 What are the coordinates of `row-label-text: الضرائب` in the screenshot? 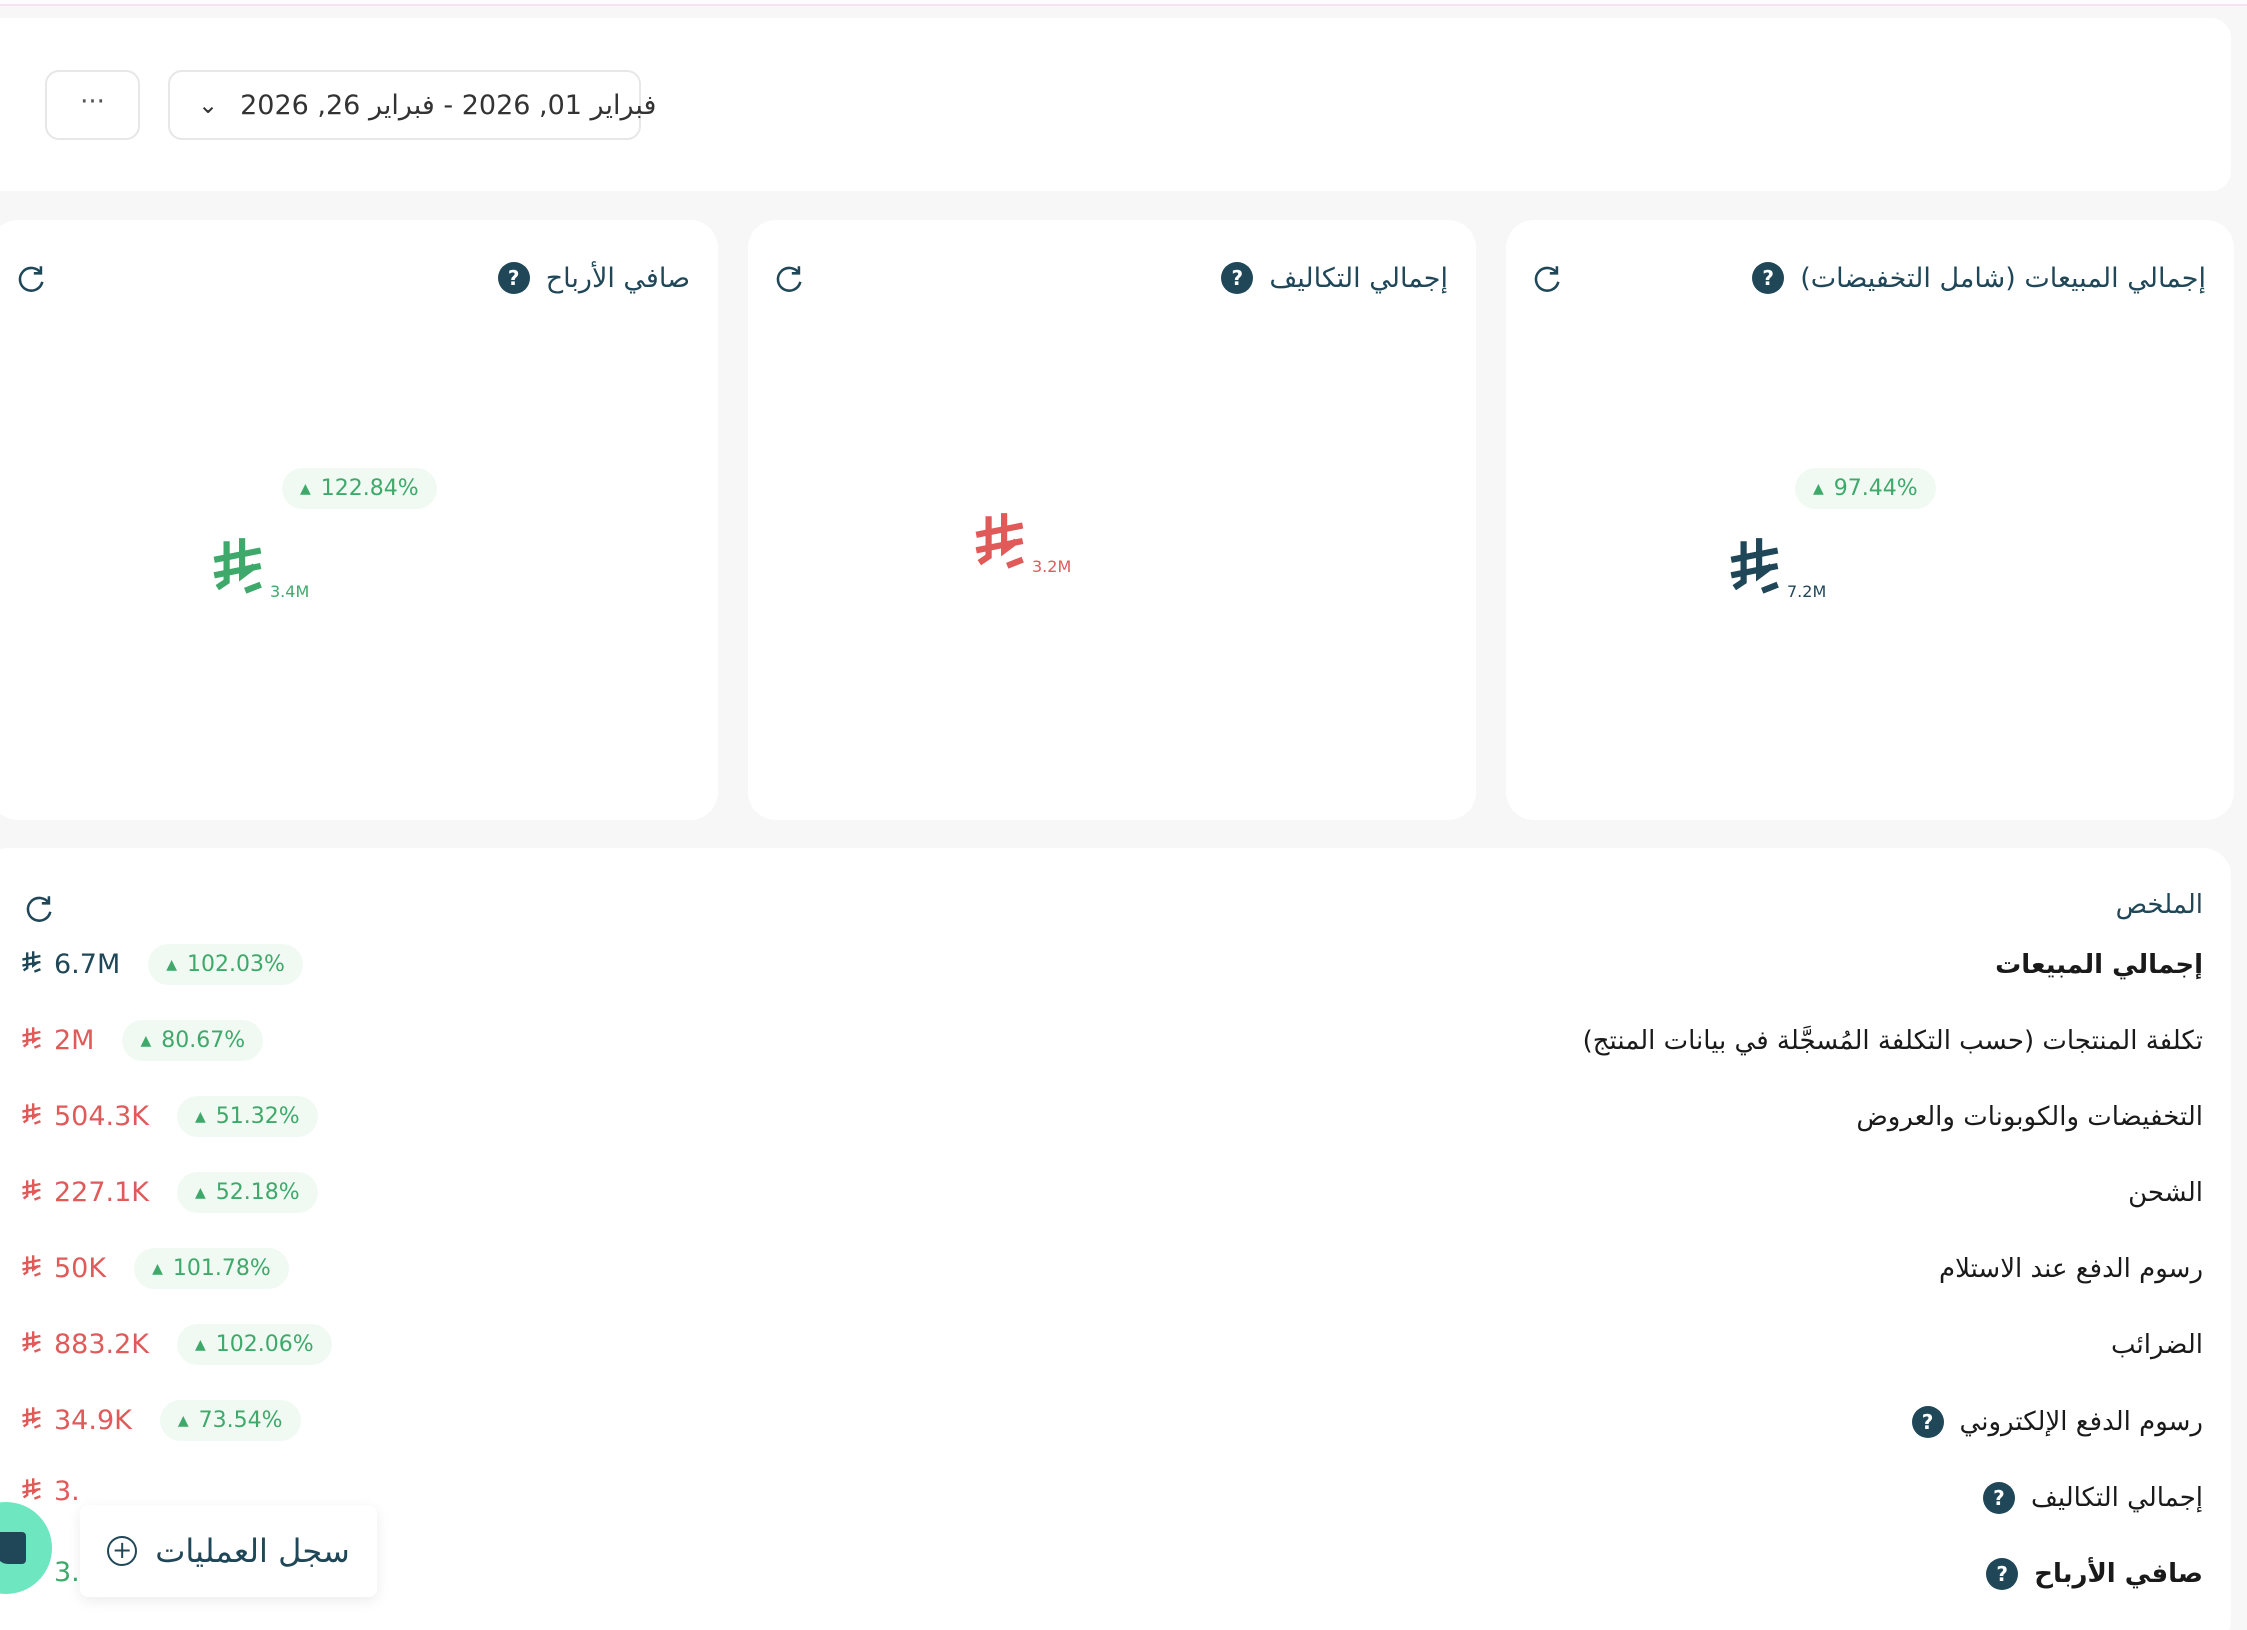 It's located at (2156, 1345).